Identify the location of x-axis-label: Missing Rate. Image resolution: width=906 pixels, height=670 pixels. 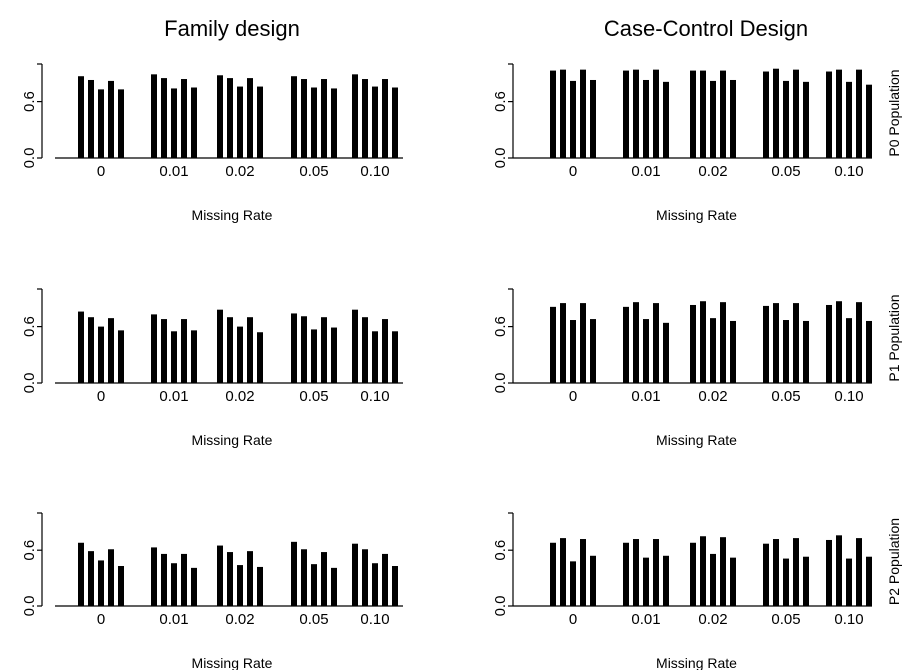
(696, 662).